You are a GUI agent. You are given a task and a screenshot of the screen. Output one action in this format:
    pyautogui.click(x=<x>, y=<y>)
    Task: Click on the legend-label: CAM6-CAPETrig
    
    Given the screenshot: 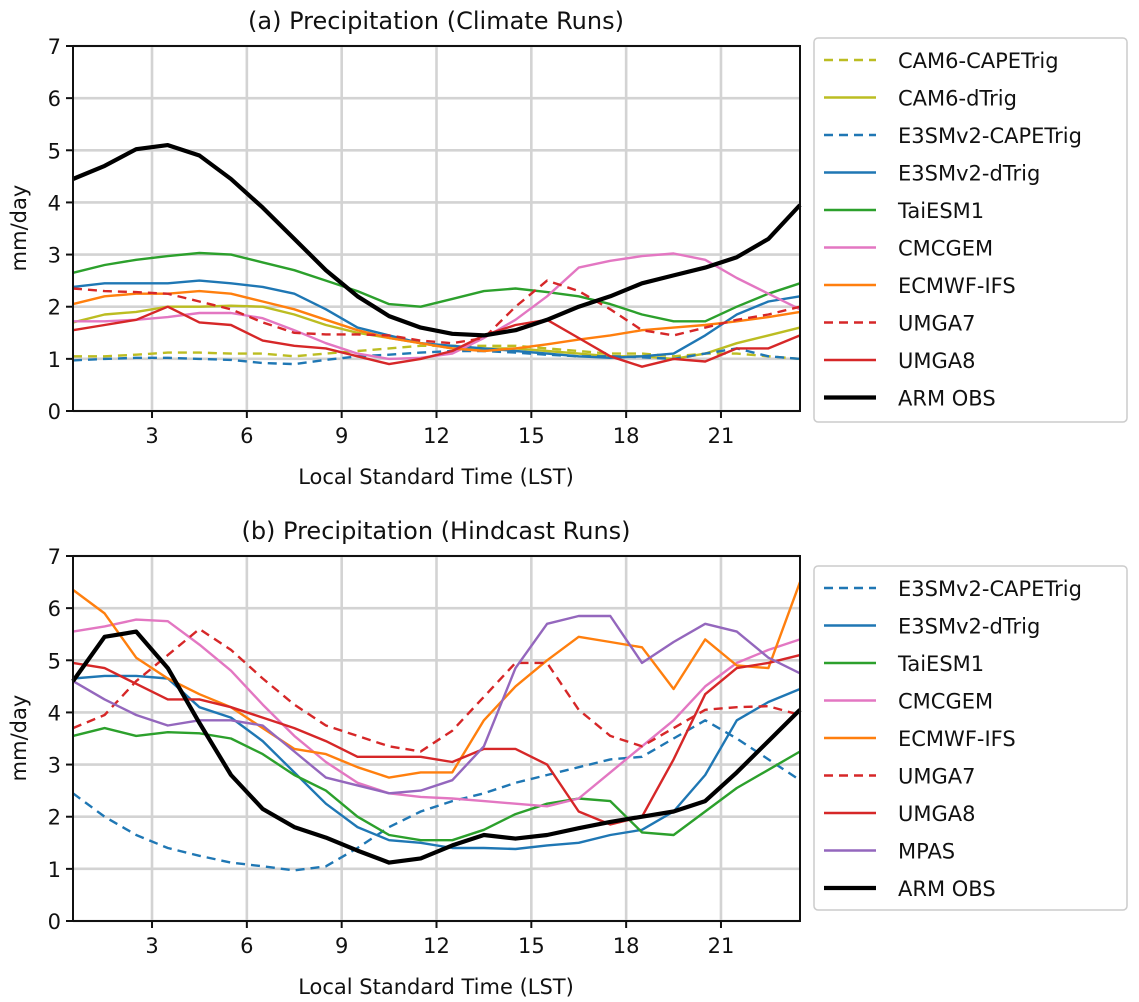 What is the action you would take?
    pyautogui.click(x=978, y=61)
    